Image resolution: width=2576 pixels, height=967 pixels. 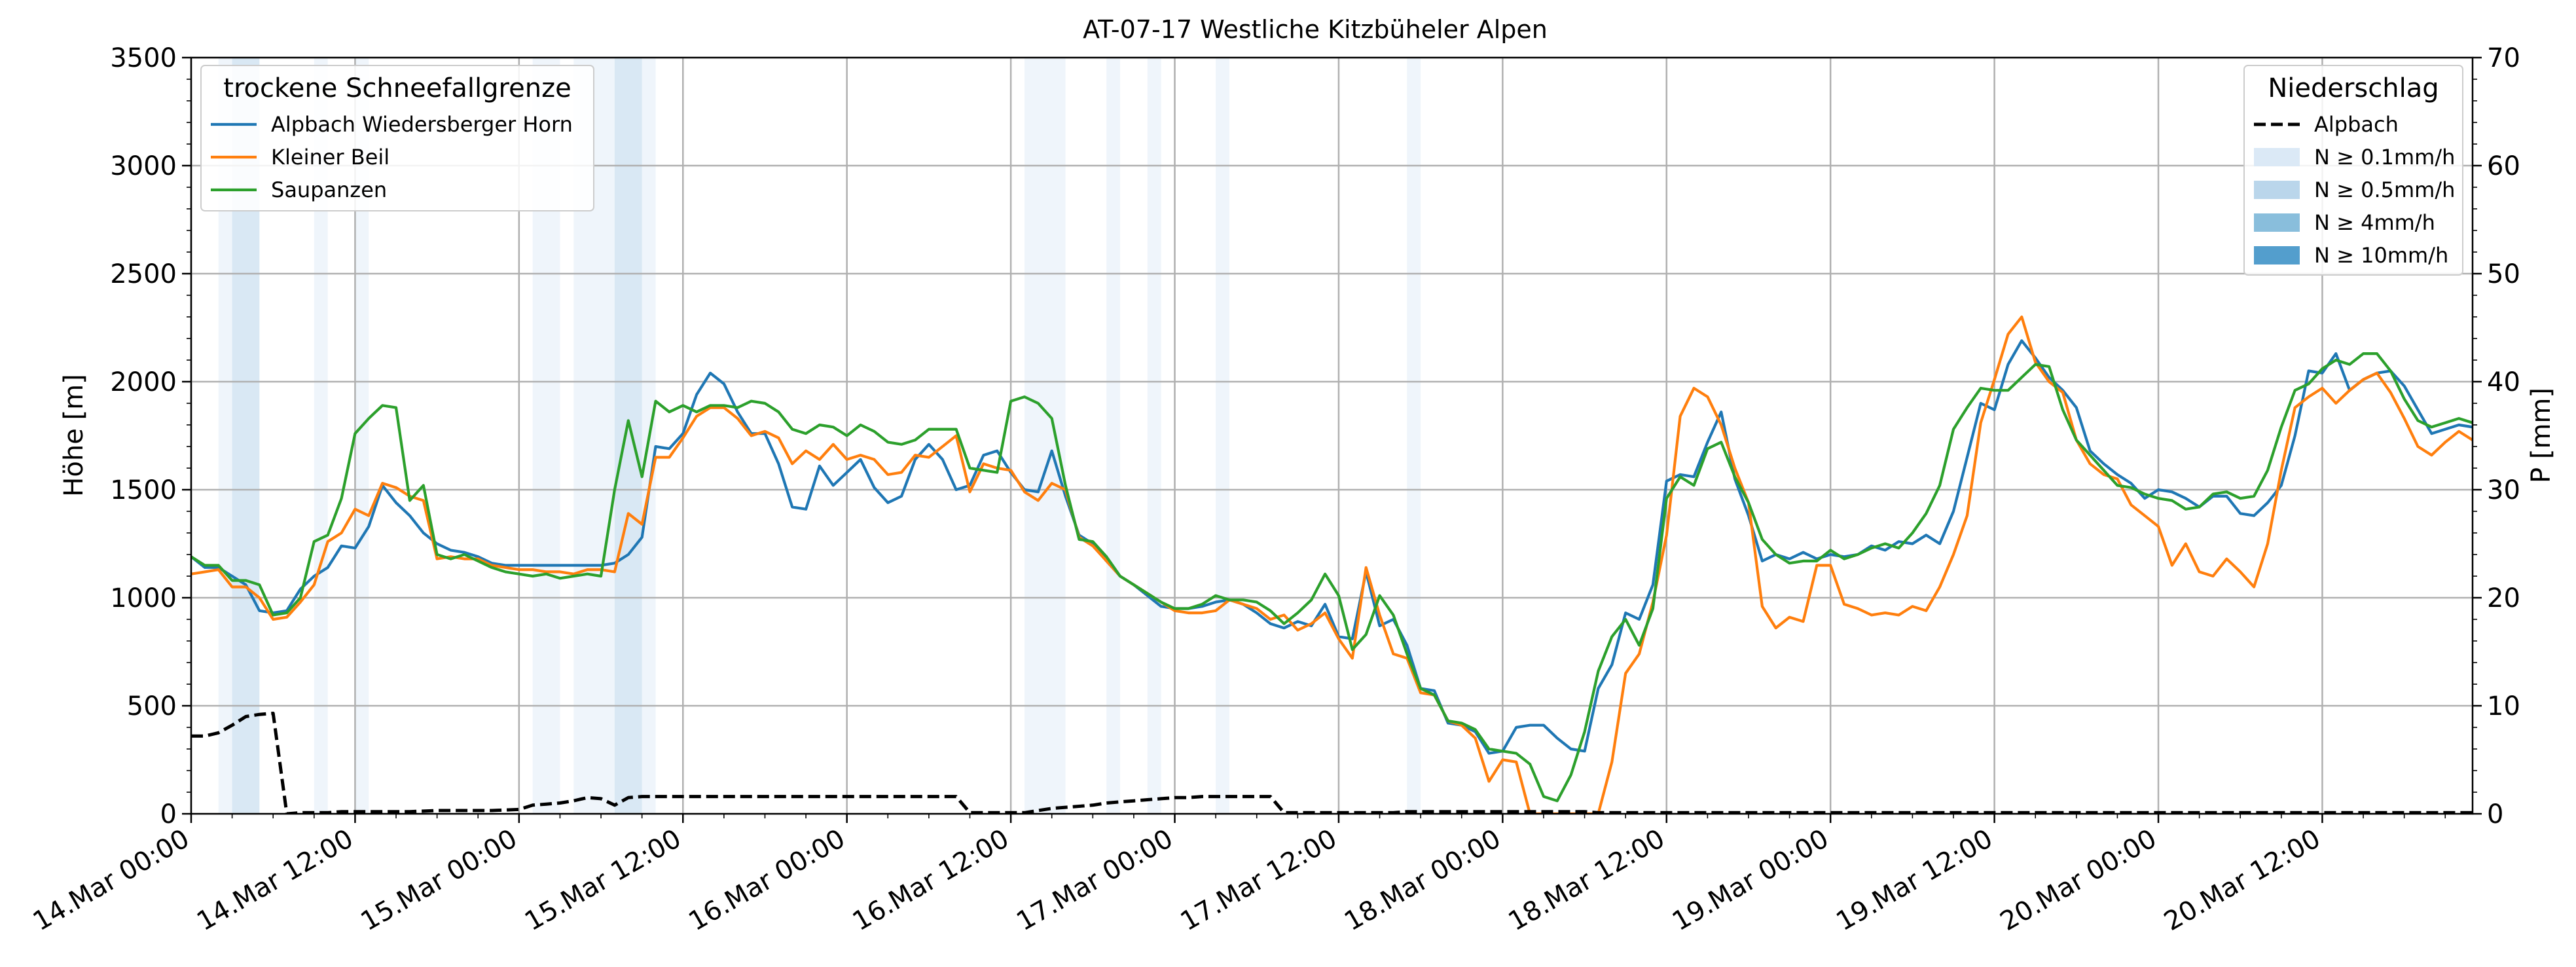 What do you see at coordinates (1332, 763) in the screenshot?
I see `series-line-alpbach` at bounding box center [1332, 763].